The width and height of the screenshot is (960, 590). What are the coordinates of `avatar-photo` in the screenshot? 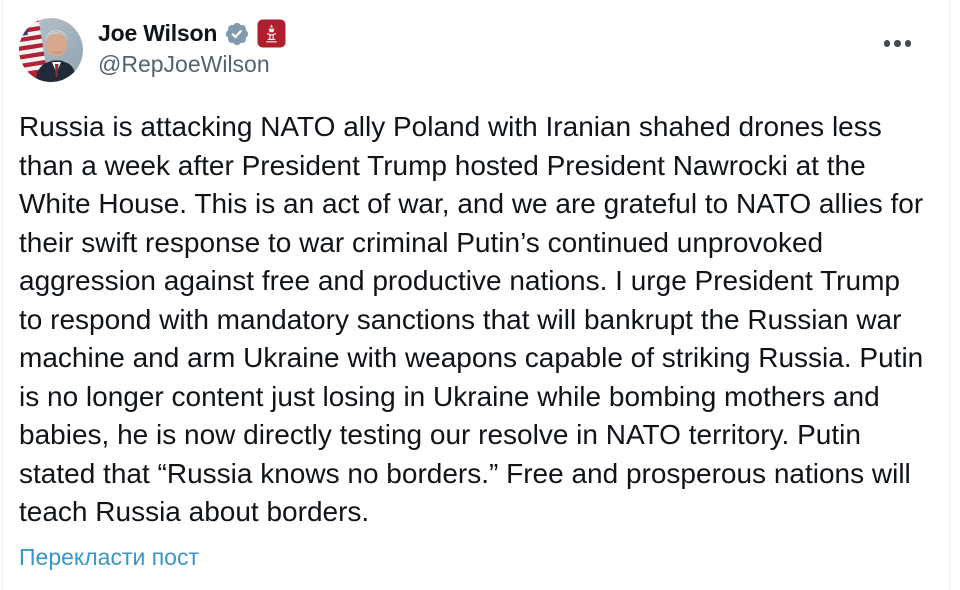 It's located at (51, 50).